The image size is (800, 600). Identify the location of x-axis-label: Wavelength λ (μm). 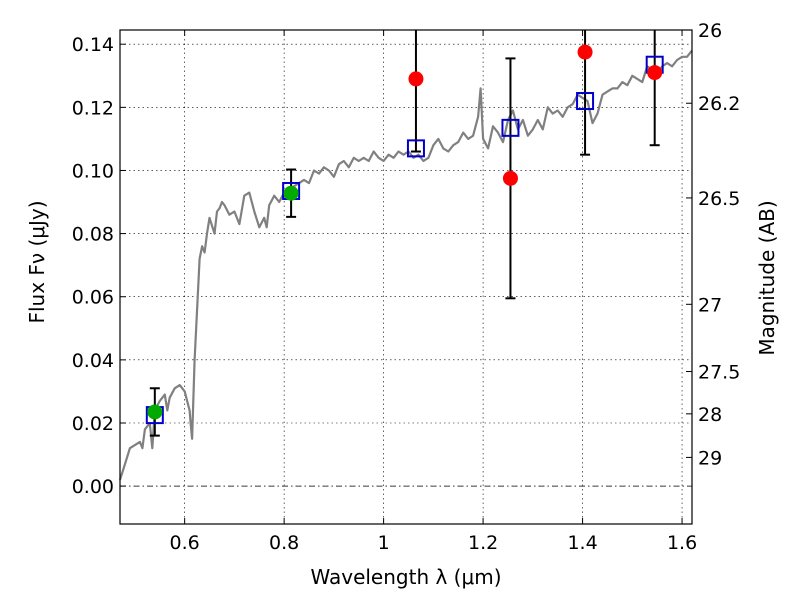
(405, 577).